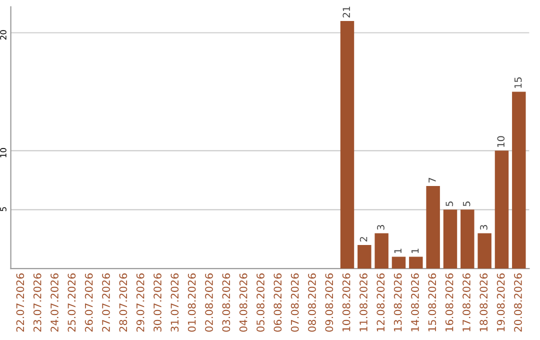  I want to click on y-tick-label: 10, so click(3, 153).